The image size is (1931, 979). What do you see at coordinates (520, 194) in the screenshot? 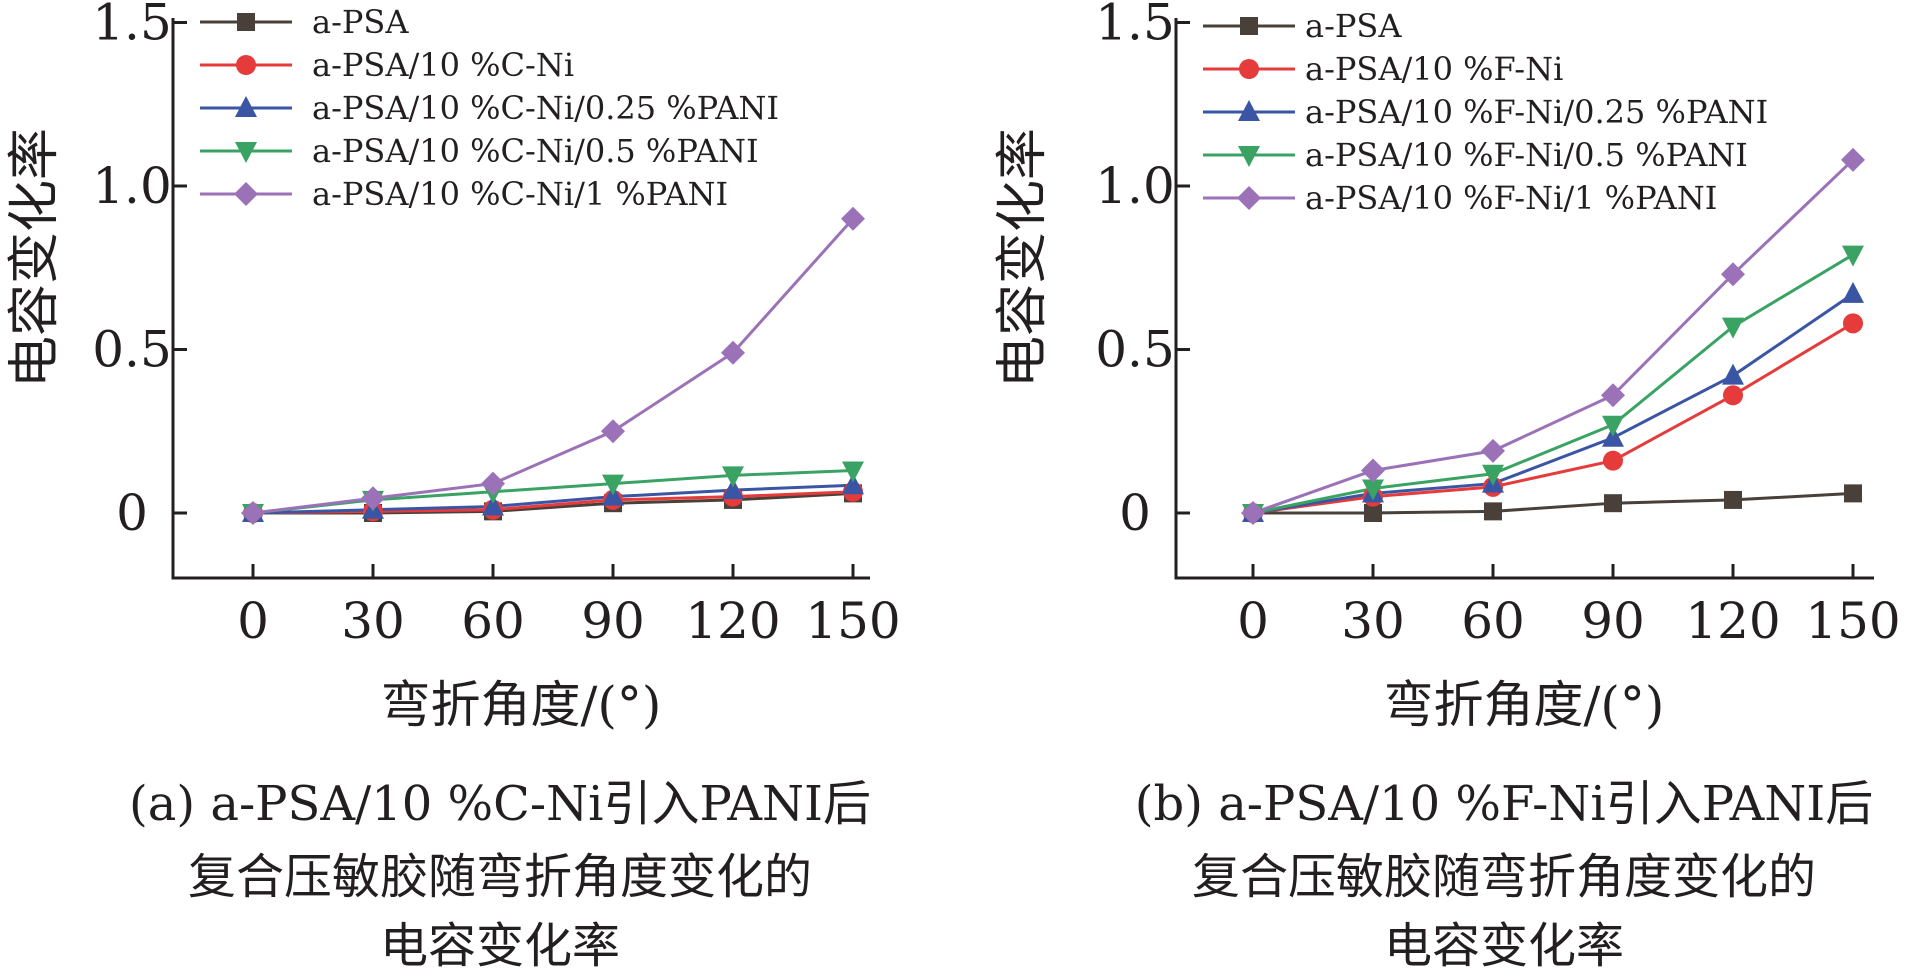
I see `legend-label: a-PSA/10 %C-Ni/1 %PANI` at bounding box center [520, 194].